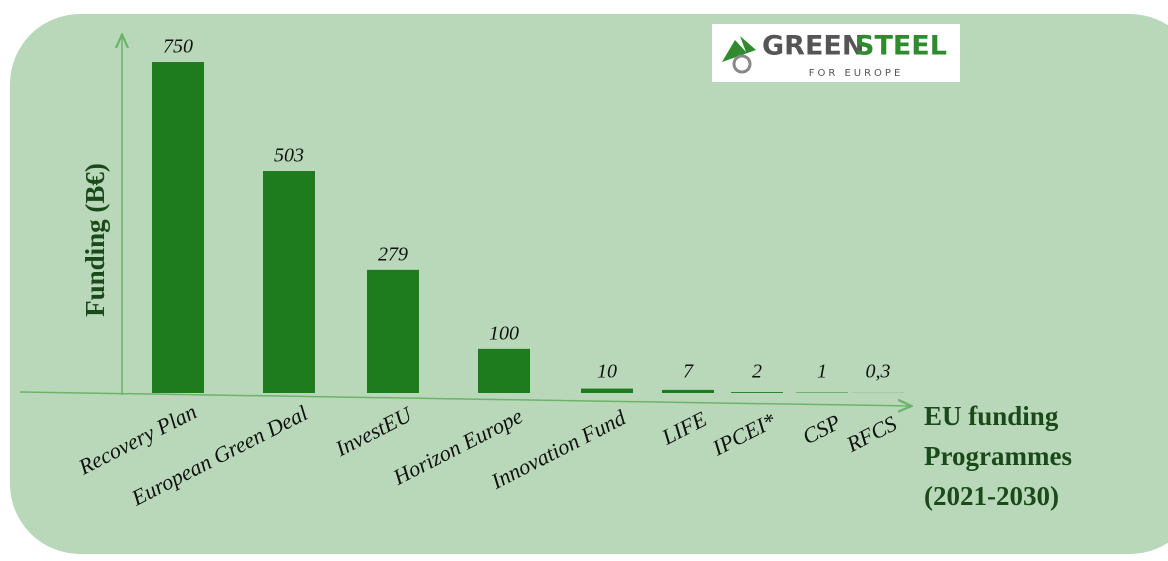  Describe the element at coordinates (607, 372) in the screenshot. I see `value-label: 10` at that location.